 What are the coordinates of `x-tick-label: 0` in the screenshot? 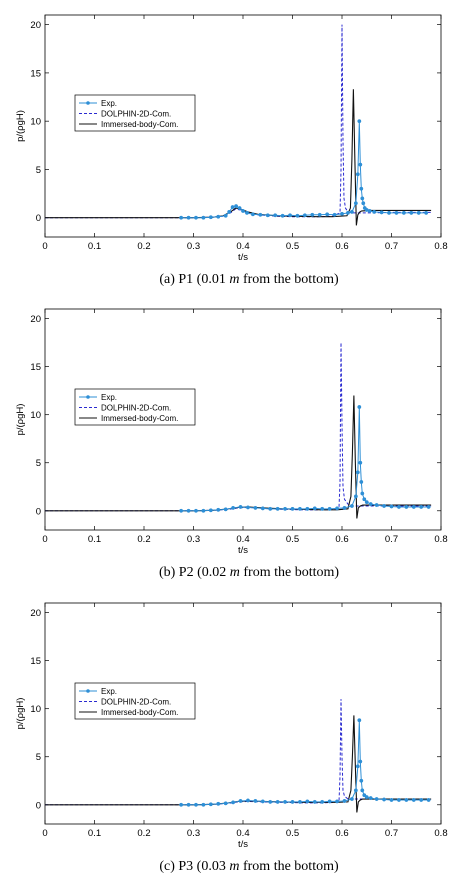 It's located at (44, 833).